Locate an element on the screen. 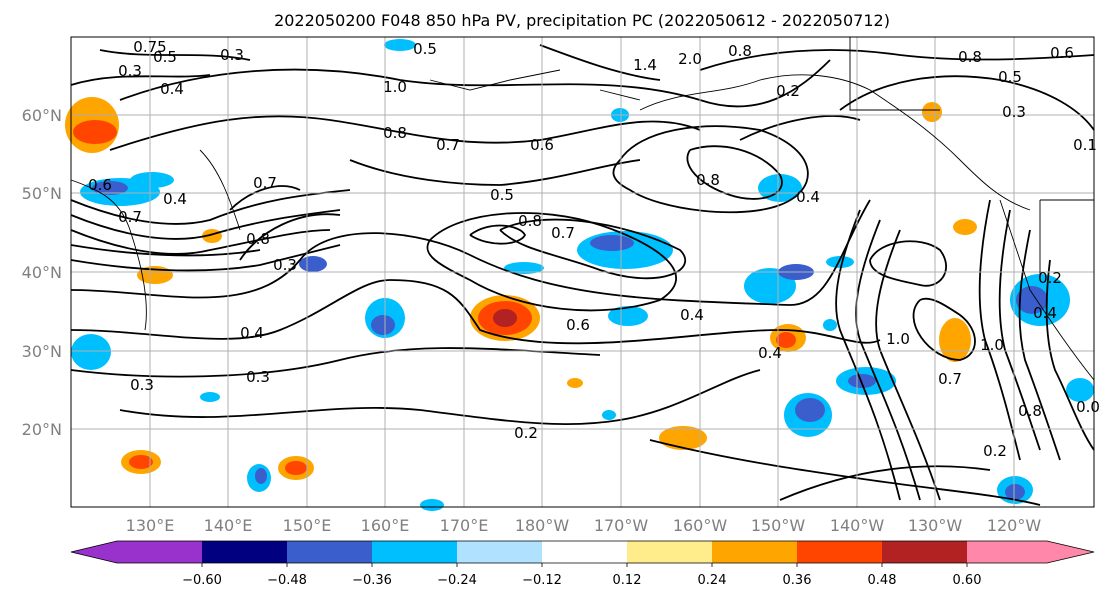 This screenshot has height=601, width=1105. colorbar-tick-label: −0.36 is located at coordinates (372, 580).